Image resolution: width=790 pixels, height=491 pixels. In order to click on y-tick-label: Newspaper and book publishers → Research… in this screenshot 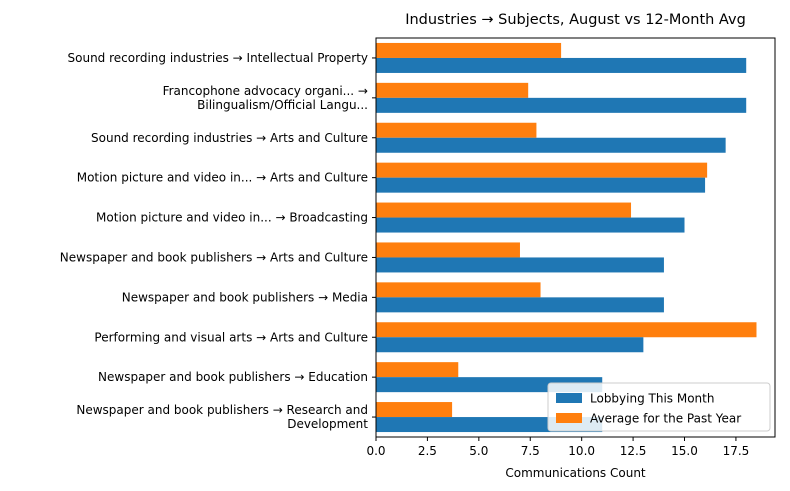, I will do `click(222, 410)`.